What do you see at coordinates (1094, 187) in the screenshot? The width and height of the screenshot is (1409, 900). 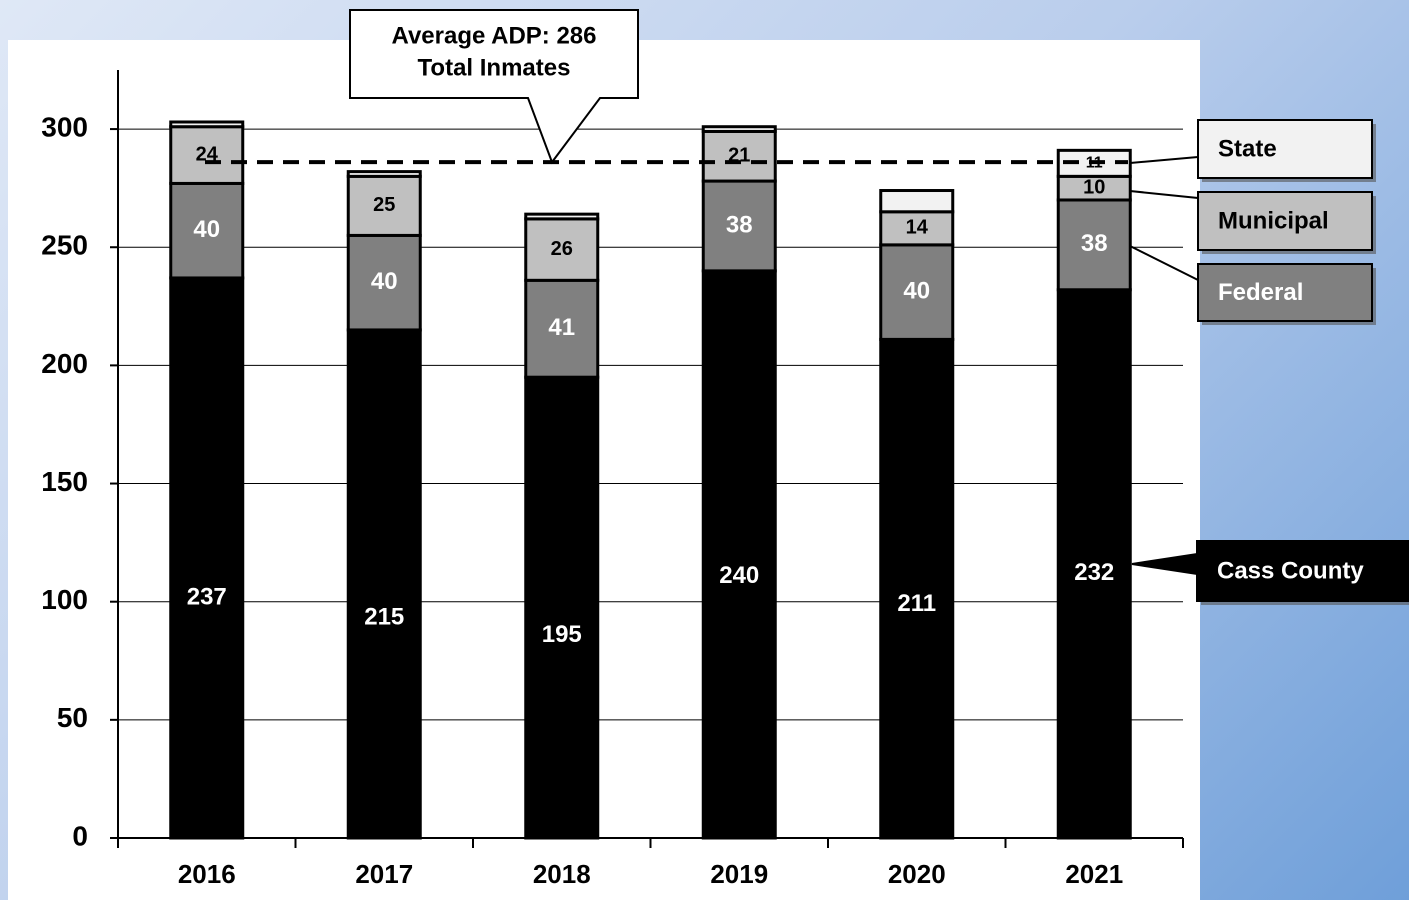 I see `data-label: 10` at bounding box center [1094, 187].